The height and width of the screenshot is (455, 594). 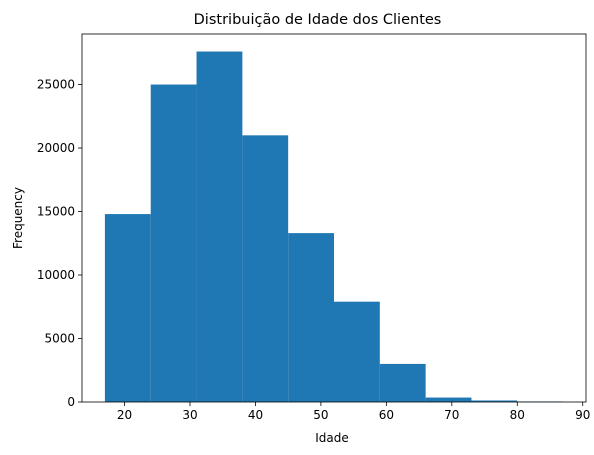 What do you see at coordinates (451, 415) in the screenshot?
I see `x-tick-label: 70` at bounding box center [451, 415].